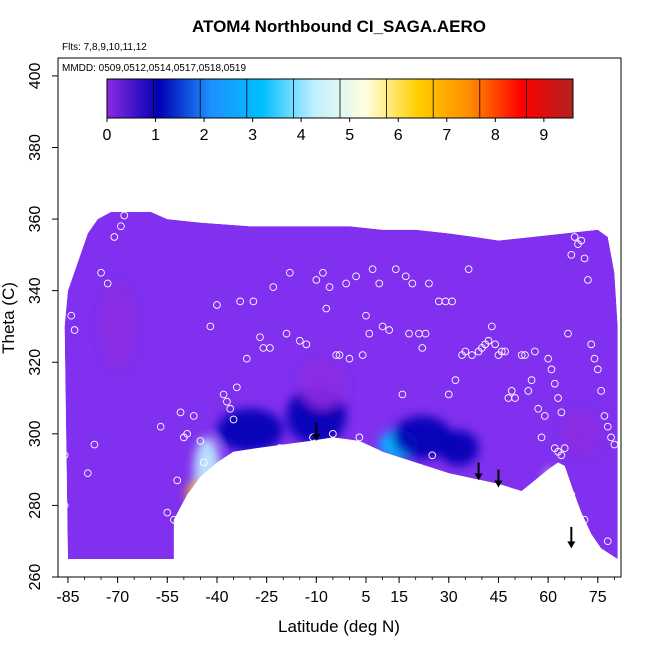 This screenshot has height=650, width=650. Describe the element at coordinates (598, 597) in the screenshot. I see `x-tick-label: 75` at that location.